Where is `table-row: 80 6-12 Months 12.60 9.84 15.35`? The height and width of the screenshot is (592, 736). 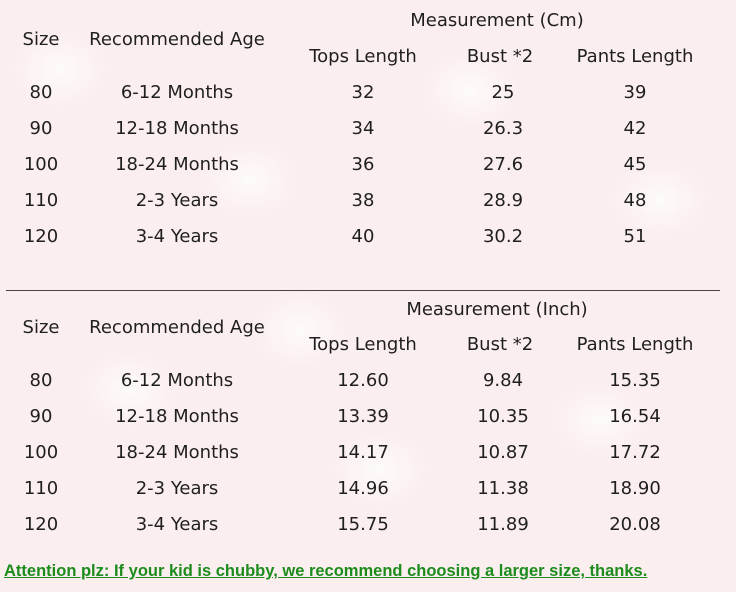
table-row: 80 6-12 Months 12.60 9.84 15.35 is located at coordinates (368, 381).